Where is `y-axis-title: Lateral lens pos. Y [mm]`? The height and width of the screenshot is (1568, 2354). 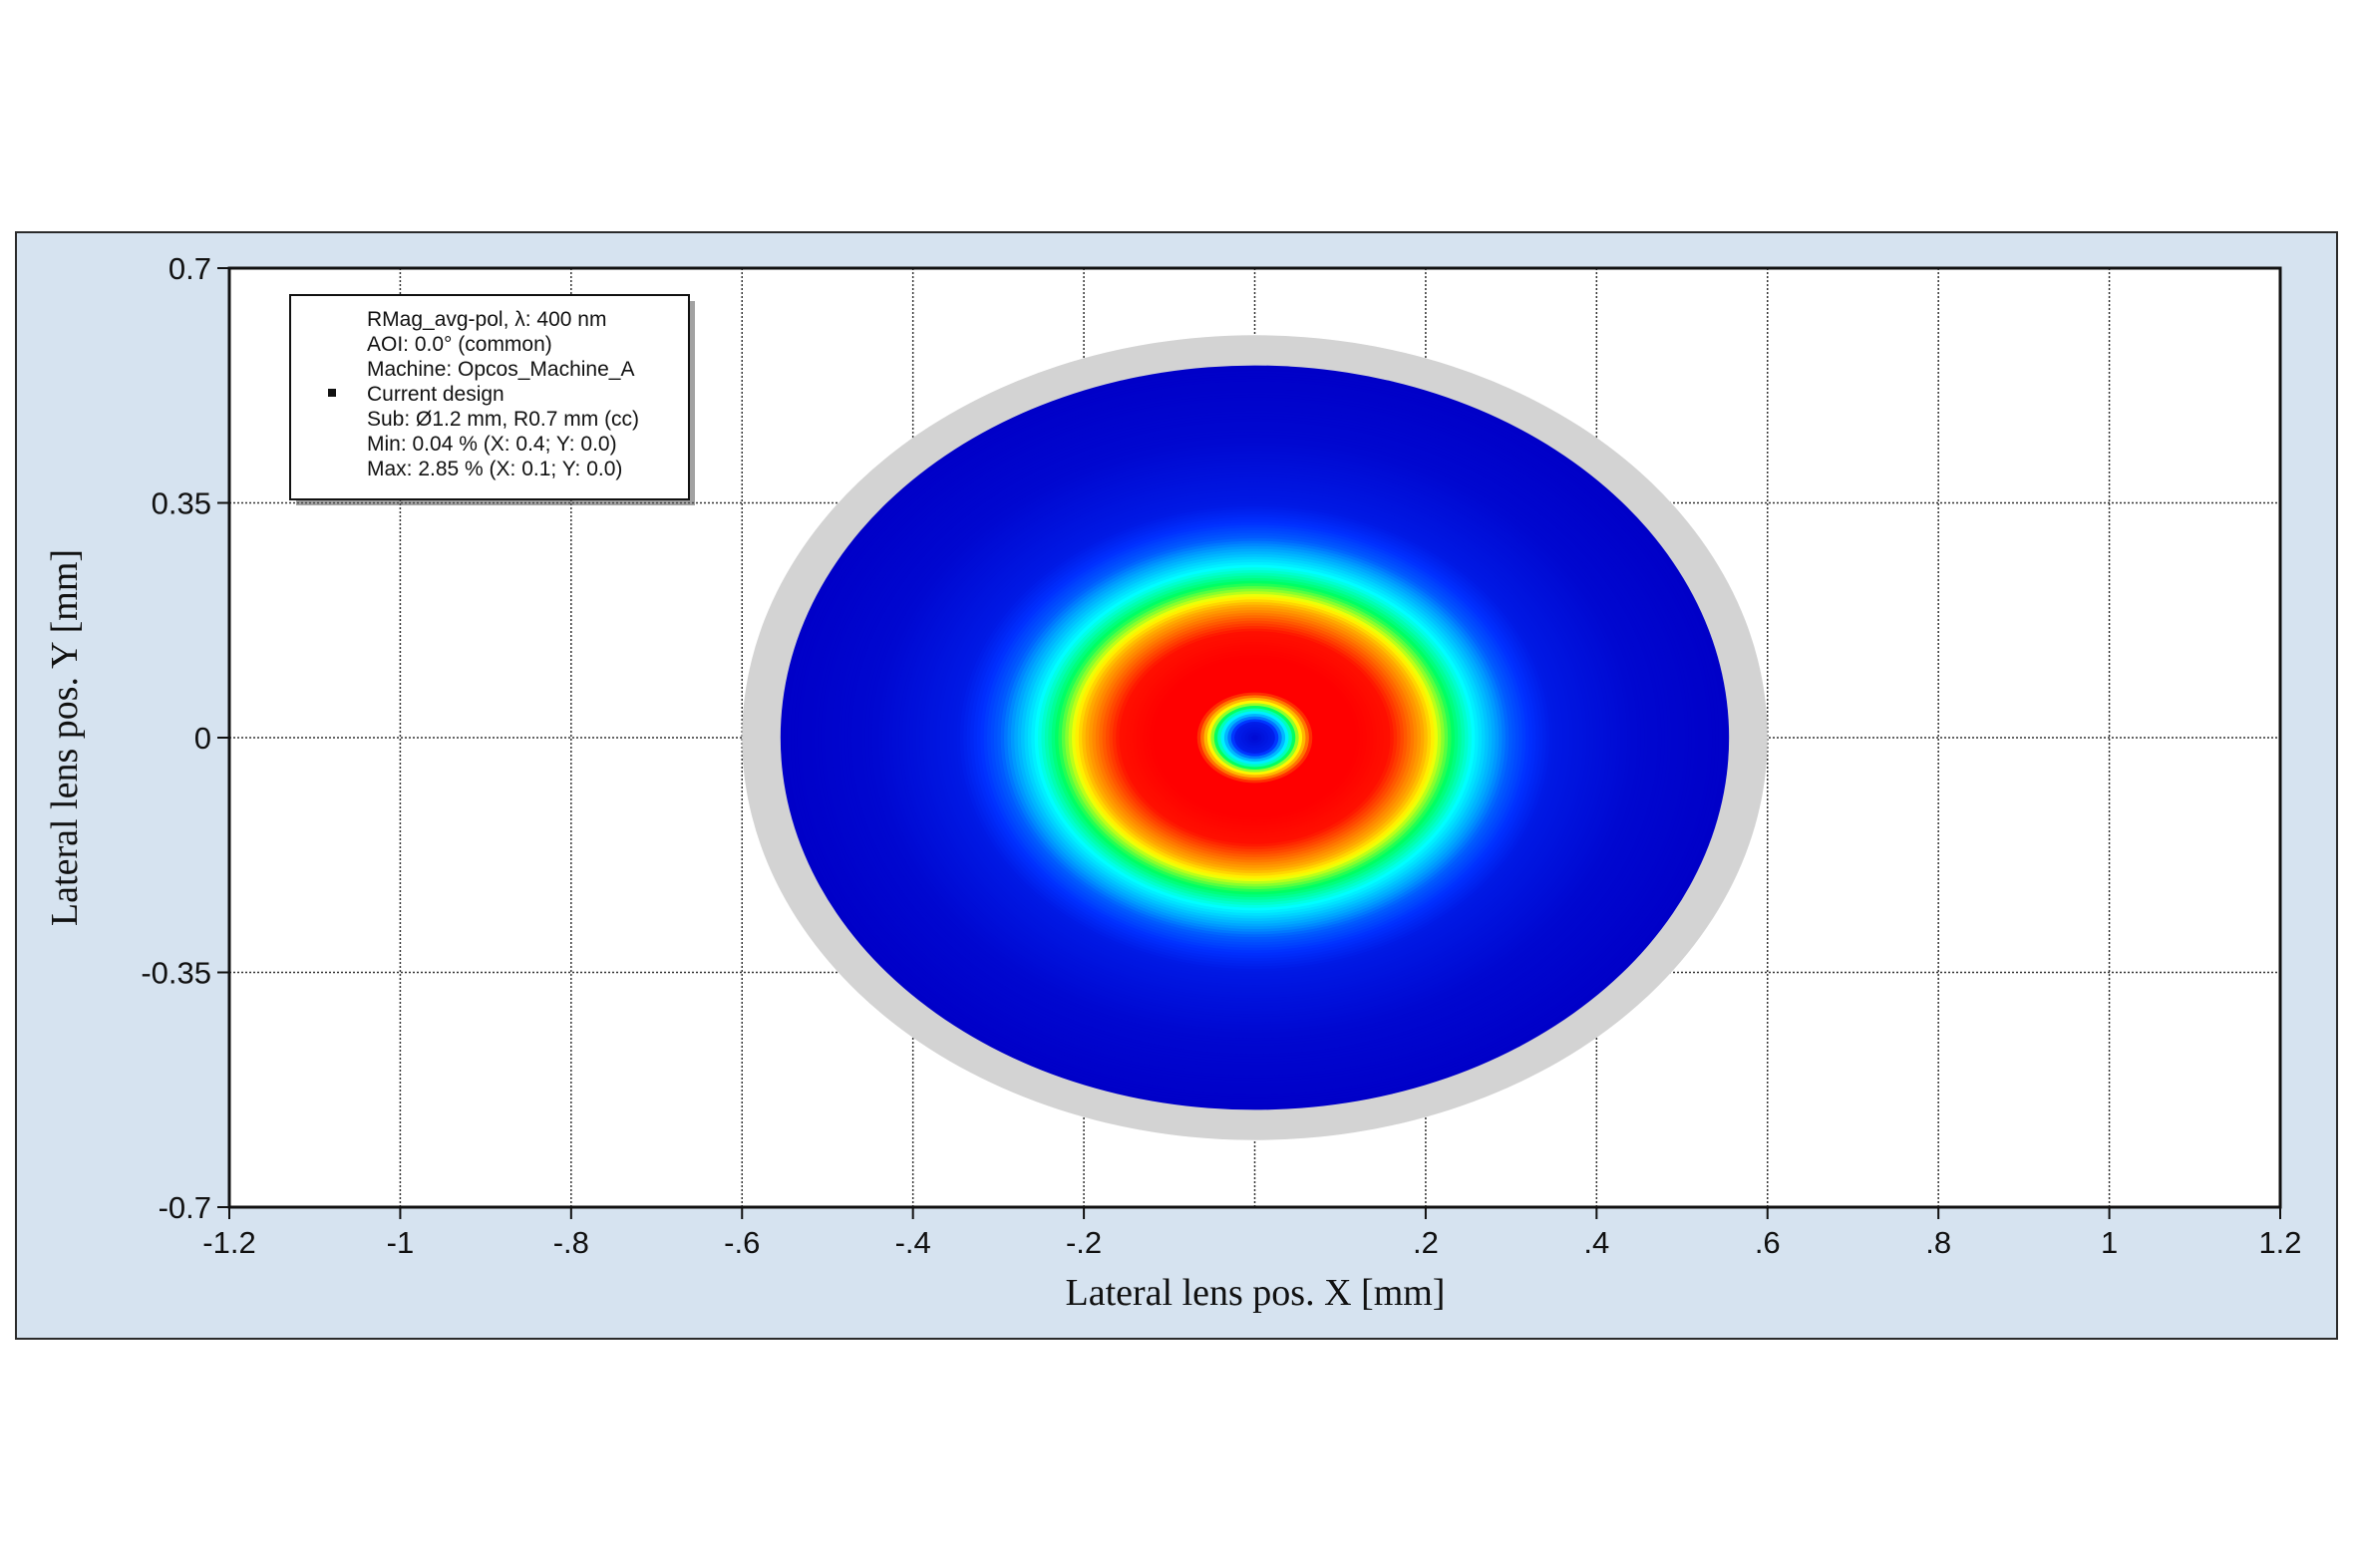 y-axis-title: Lateral lens pos. Y [mm] is located at coordinates (65, 737).